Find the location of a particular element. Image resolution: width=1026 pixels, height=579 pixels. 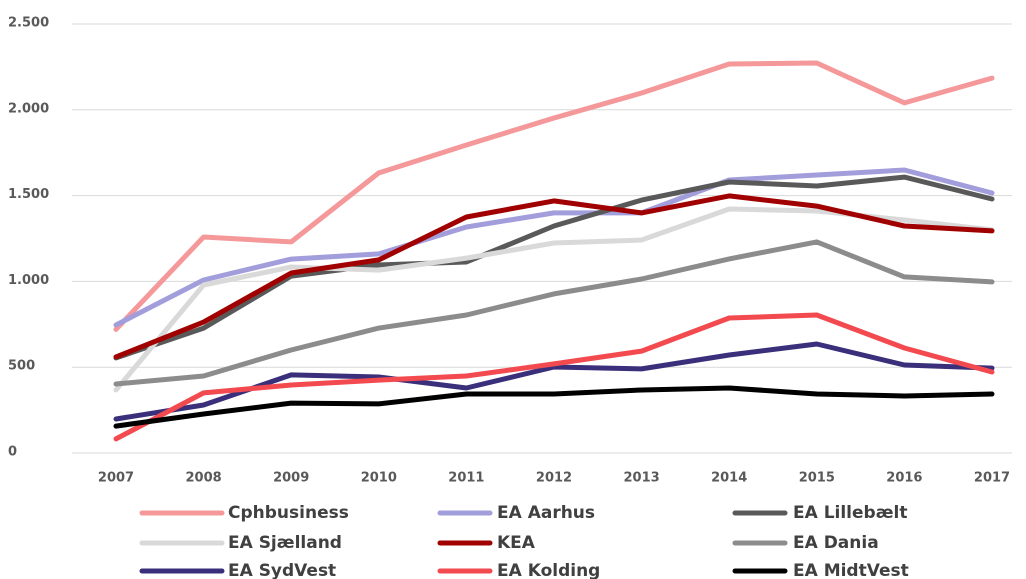

x-tick-label: 2013 is located at coordinates (642, 478).